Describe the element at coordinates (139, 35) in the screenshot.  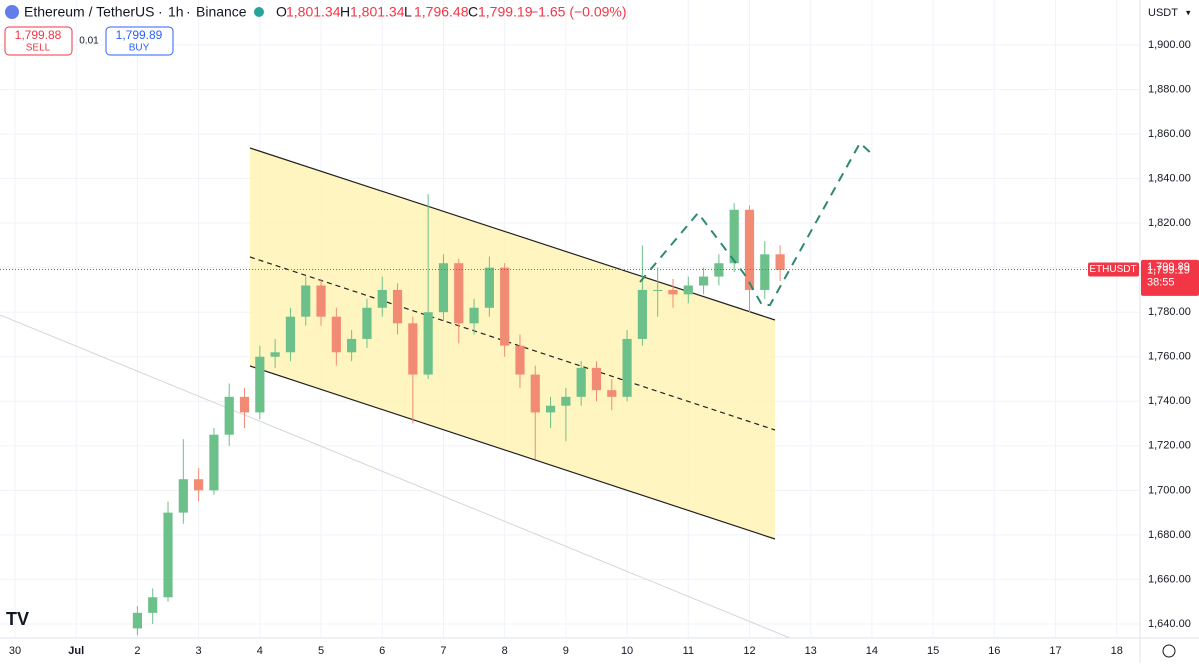
I see `buy-price: 1,799.89` at that location.